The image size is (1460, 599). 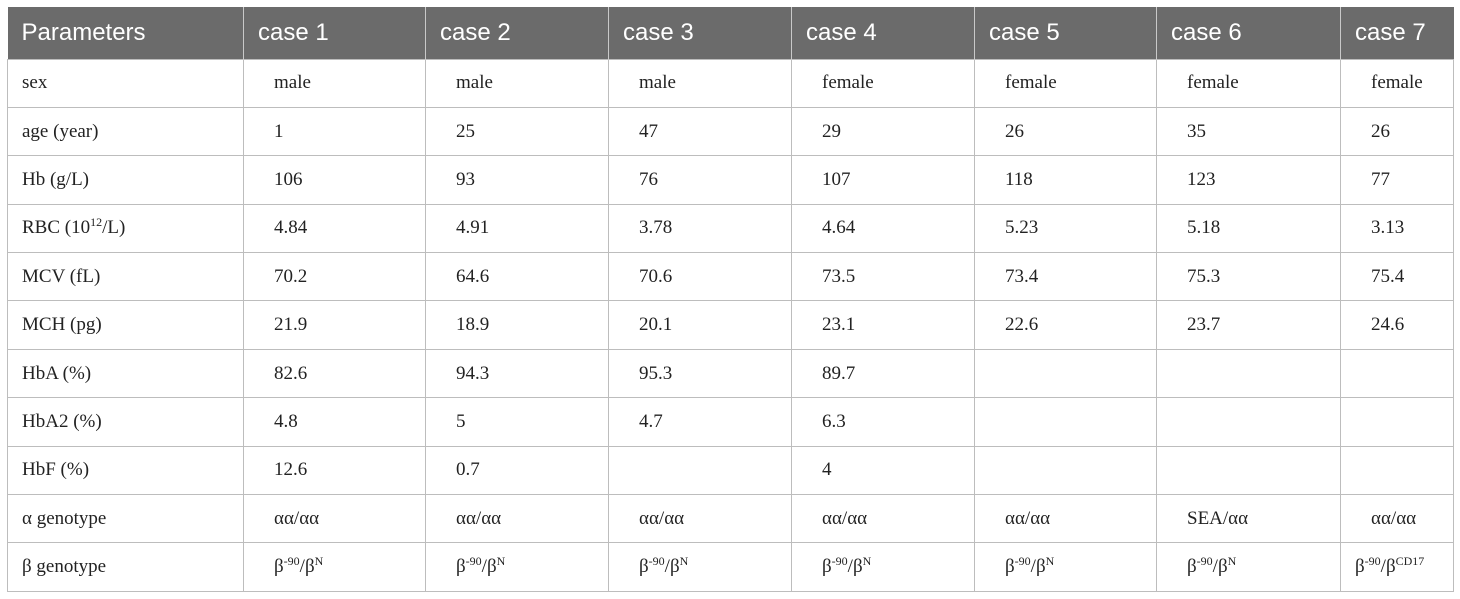 I want to click on cell: 4.91, so click(x=517, y=228).